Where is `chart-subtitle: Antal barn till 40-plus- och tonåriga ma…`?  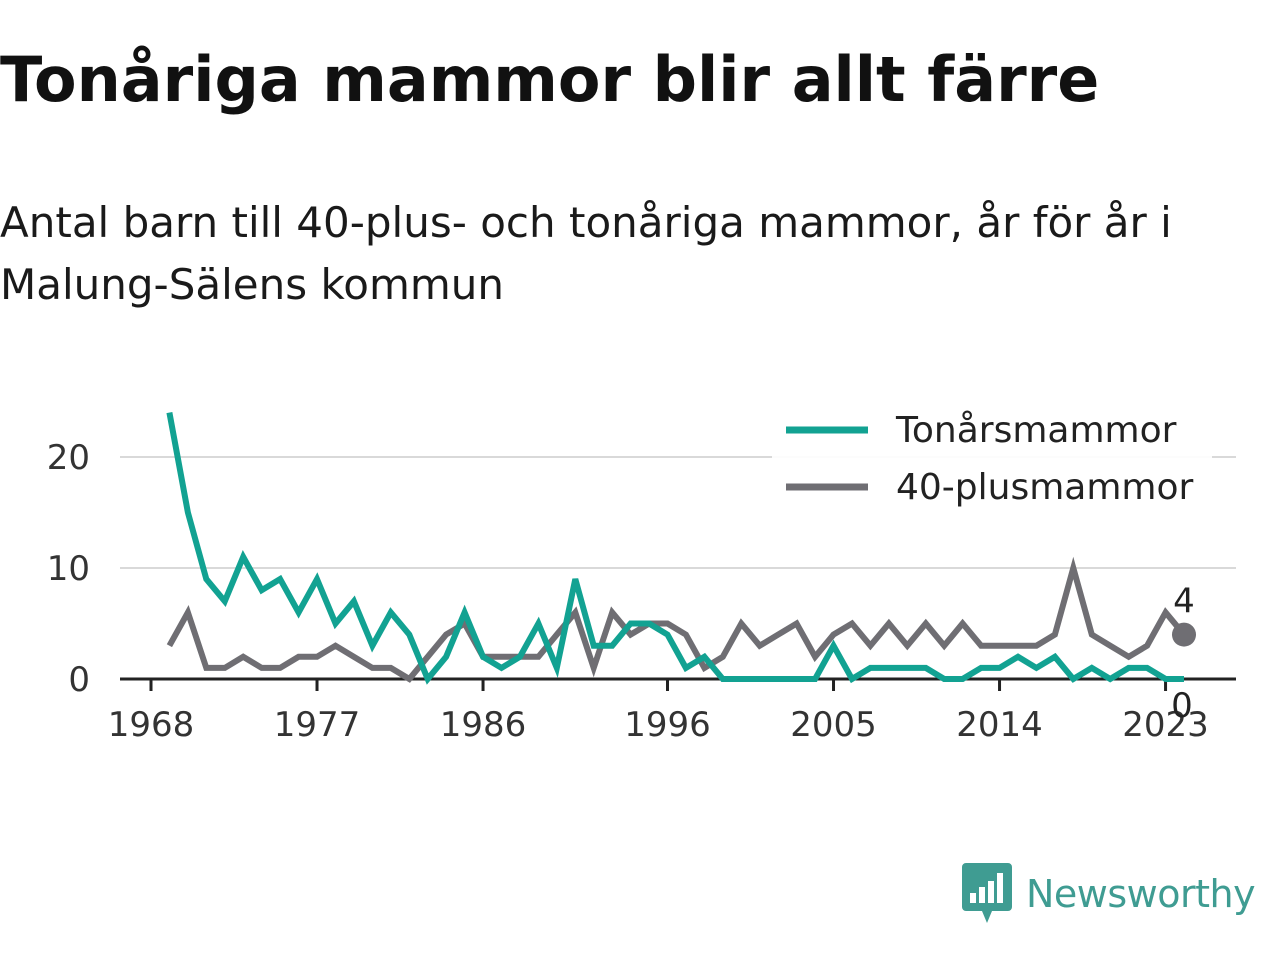
chart-subtitle: Antal barn till 40-plus- och tonåriga ma… is located at coordinates (586, 253).